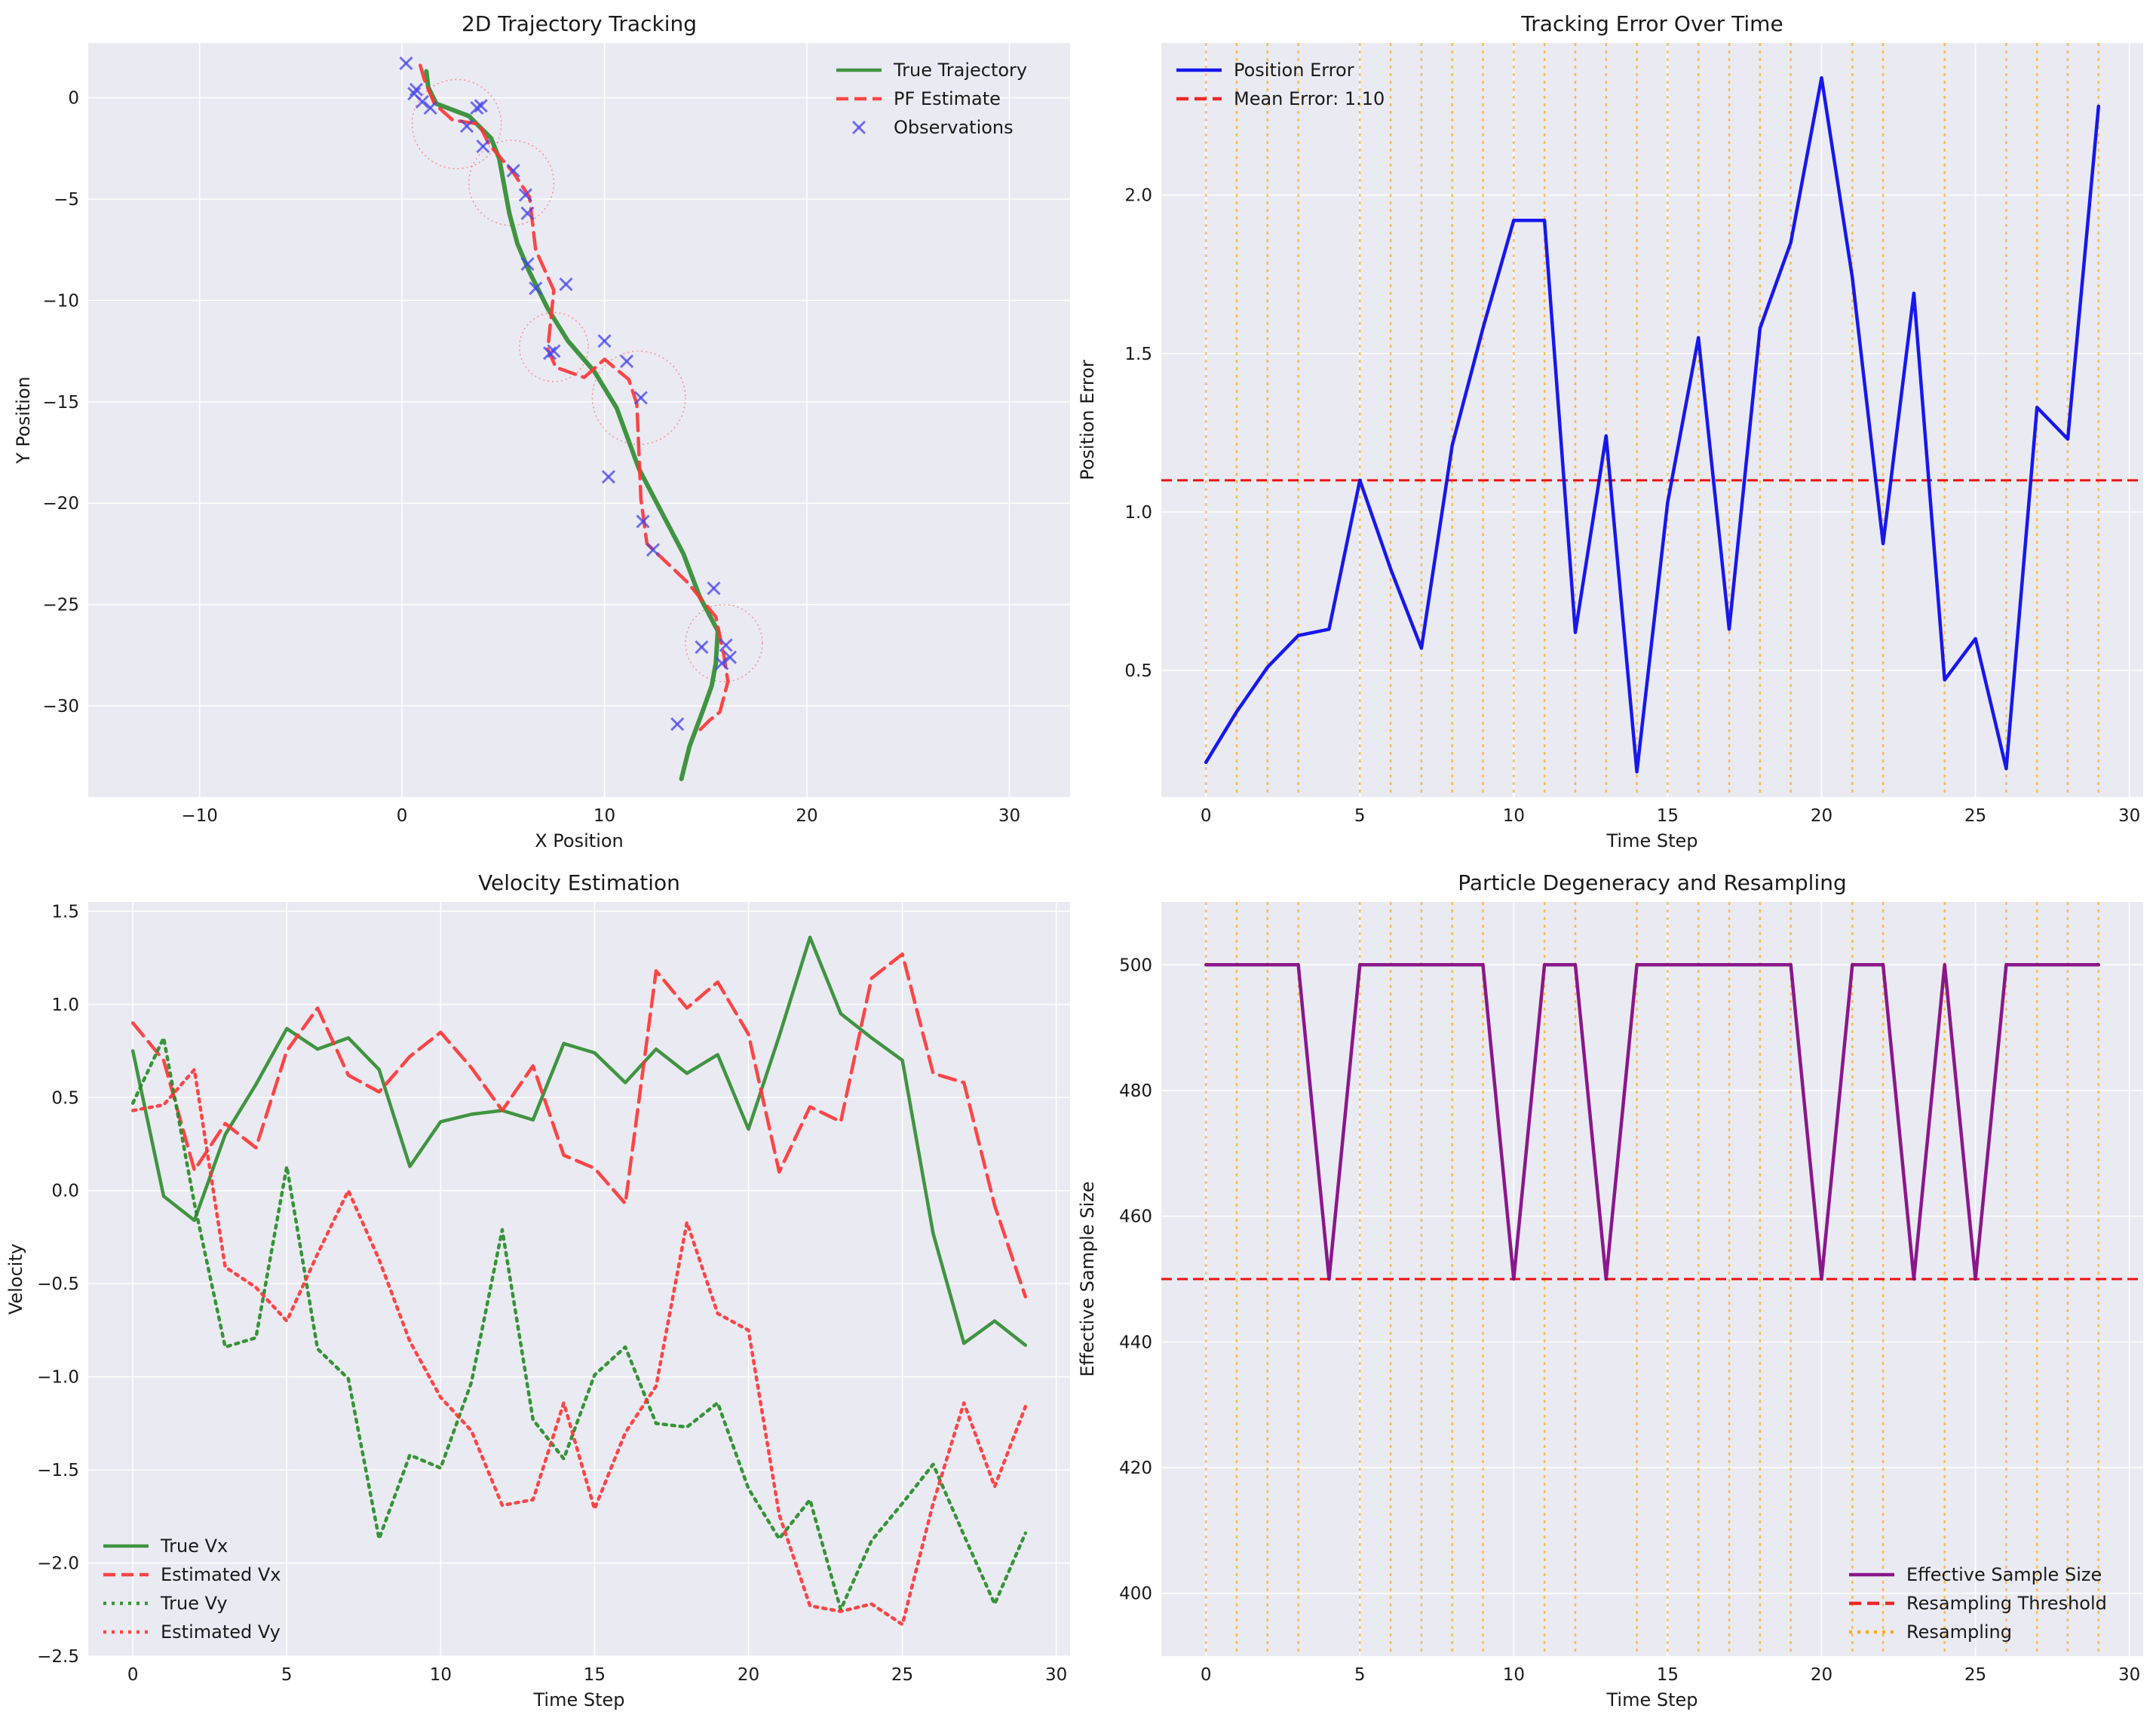 The image size is (2156, 1721). Describe the element at coordinates (58, 1657) in the screenshot. I see `y-tick-label: −2.5` at that location.